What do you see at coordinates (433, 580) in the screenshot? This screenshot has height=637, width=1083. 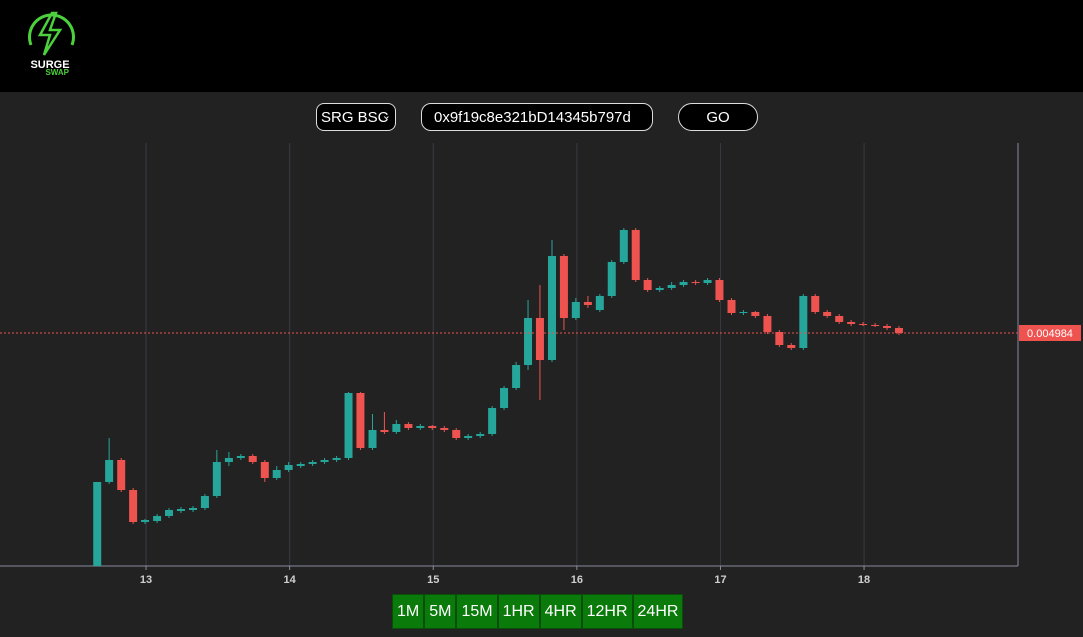 I see `x-tick-label: 15` at bounding box center [433, 580].